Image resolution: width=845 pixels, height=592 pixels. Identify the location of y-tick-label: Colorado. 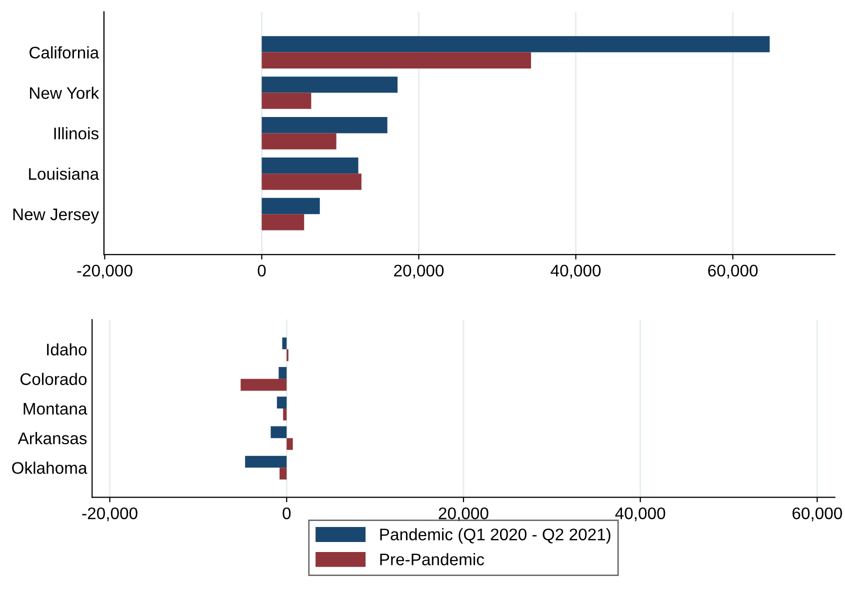
(53, 379).